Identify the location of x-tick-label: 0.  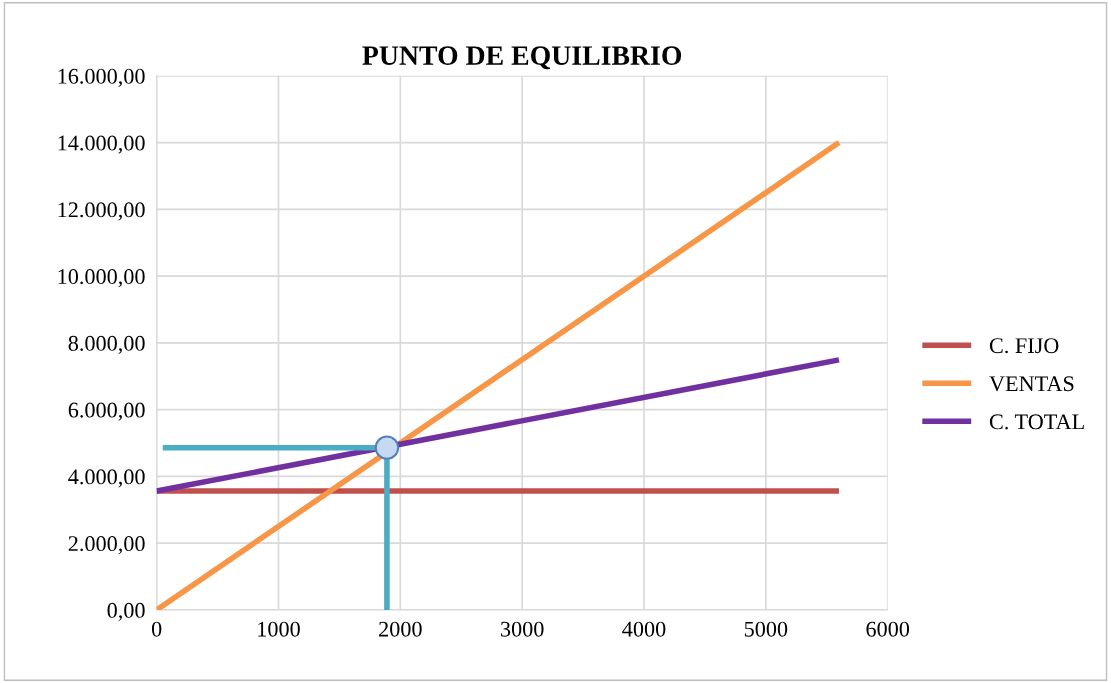
(156, 629).